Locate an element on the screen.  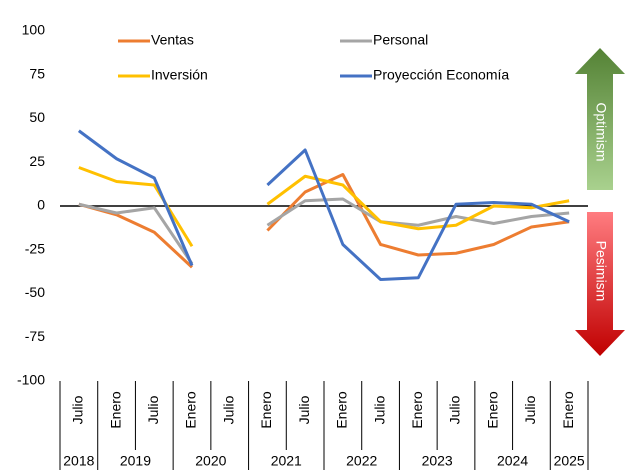
year-label: 2025 is located at coordinates (569, 461).